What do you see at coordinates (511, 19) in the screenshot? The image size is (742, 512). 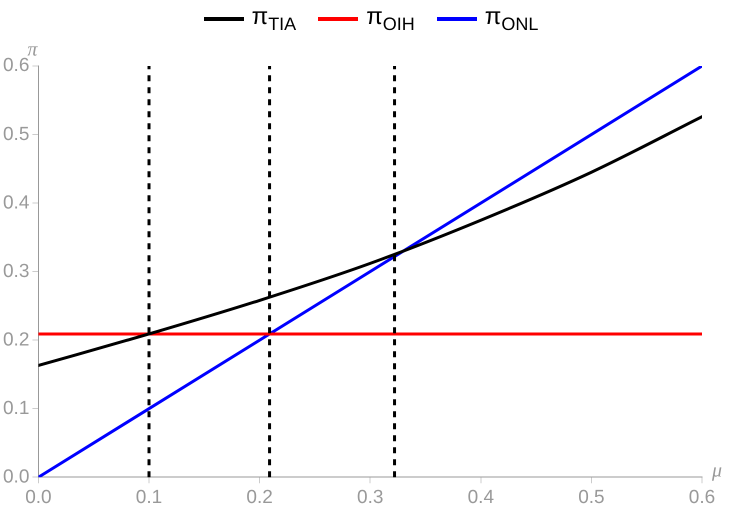 I see `legend-label: π$_{ONL}$` at bounding box center [511, 19].